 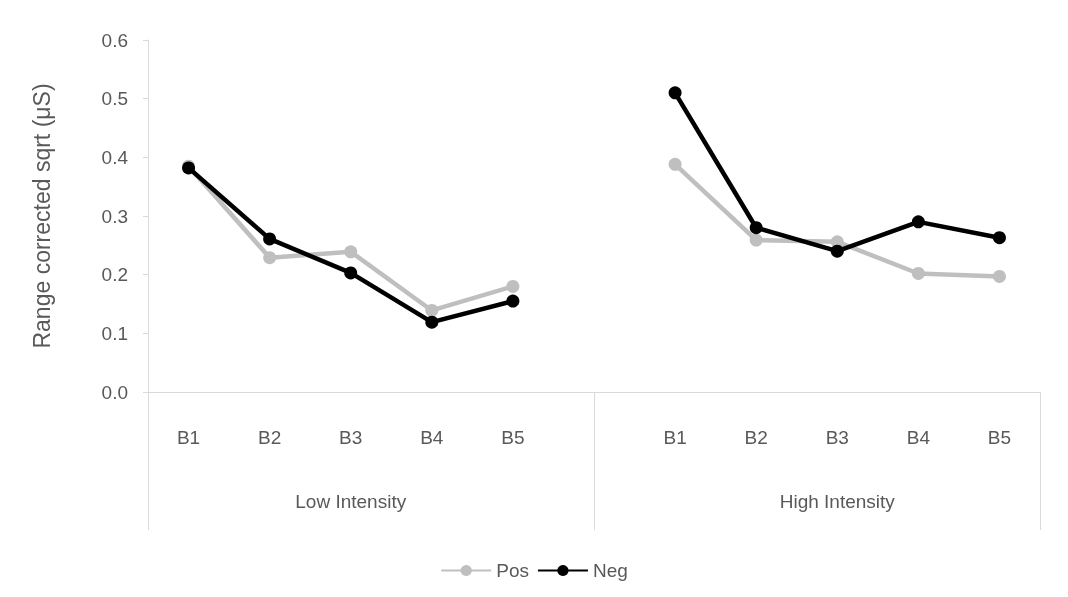 What do you see at coordinates (115, 157) in the screenshot?
I see `y-tick-label: 0.4` at bounding box center [115, 157].